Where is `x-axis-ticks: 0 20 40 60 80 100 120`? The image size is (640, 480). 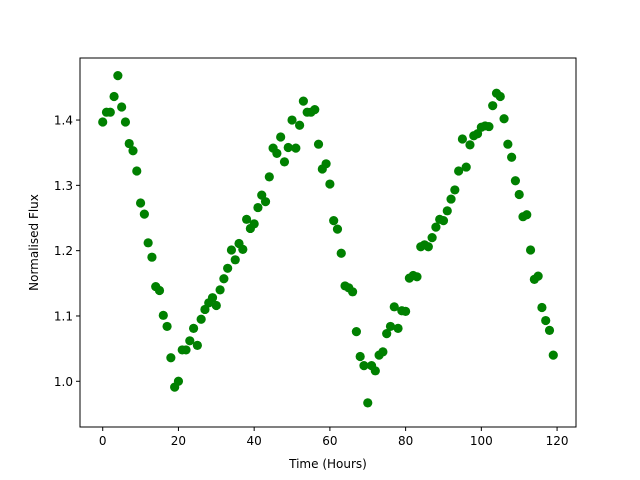 x-axis-ticks: 0 20 40 60 80 100 120 is located at coordinates (334, 437).